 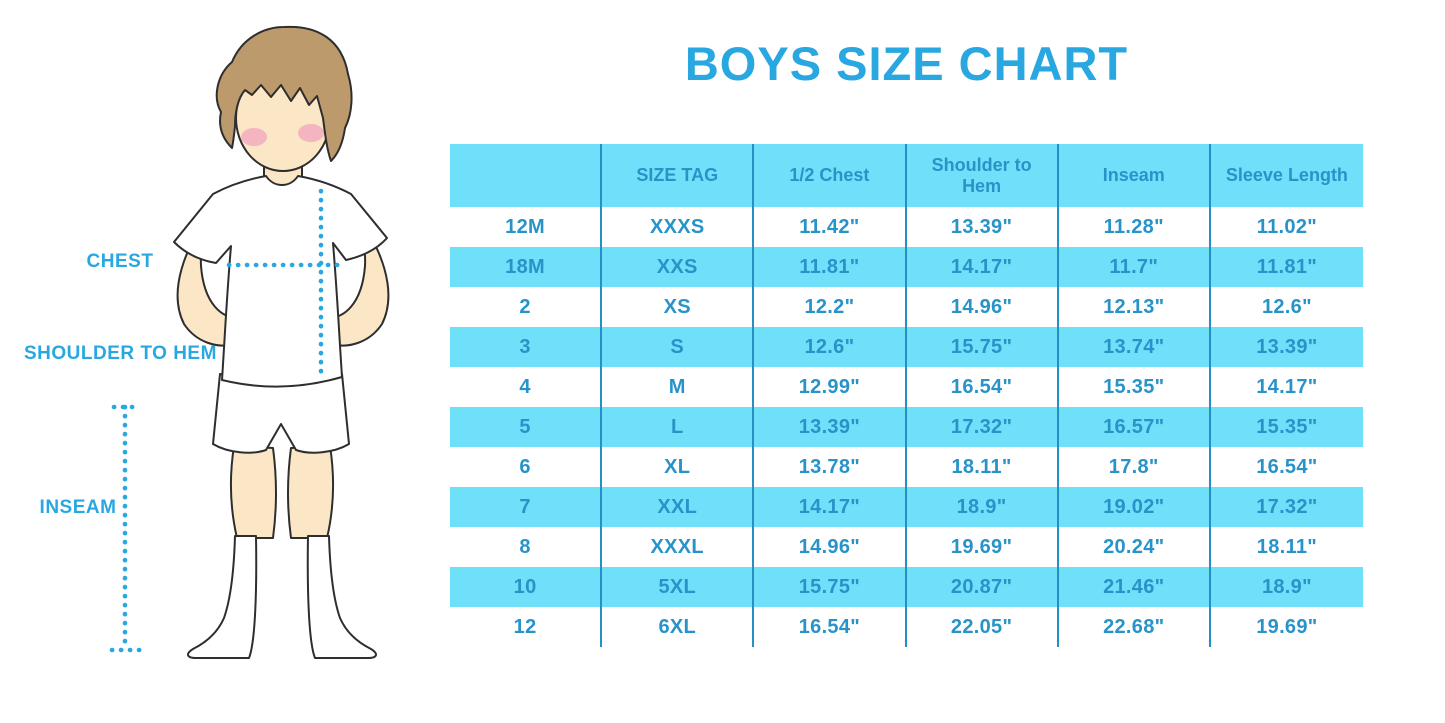 What do you see at coordinates (678, 267) in the screenshot?
I see `value-cell: XXS` at bounding box center [678, 267].